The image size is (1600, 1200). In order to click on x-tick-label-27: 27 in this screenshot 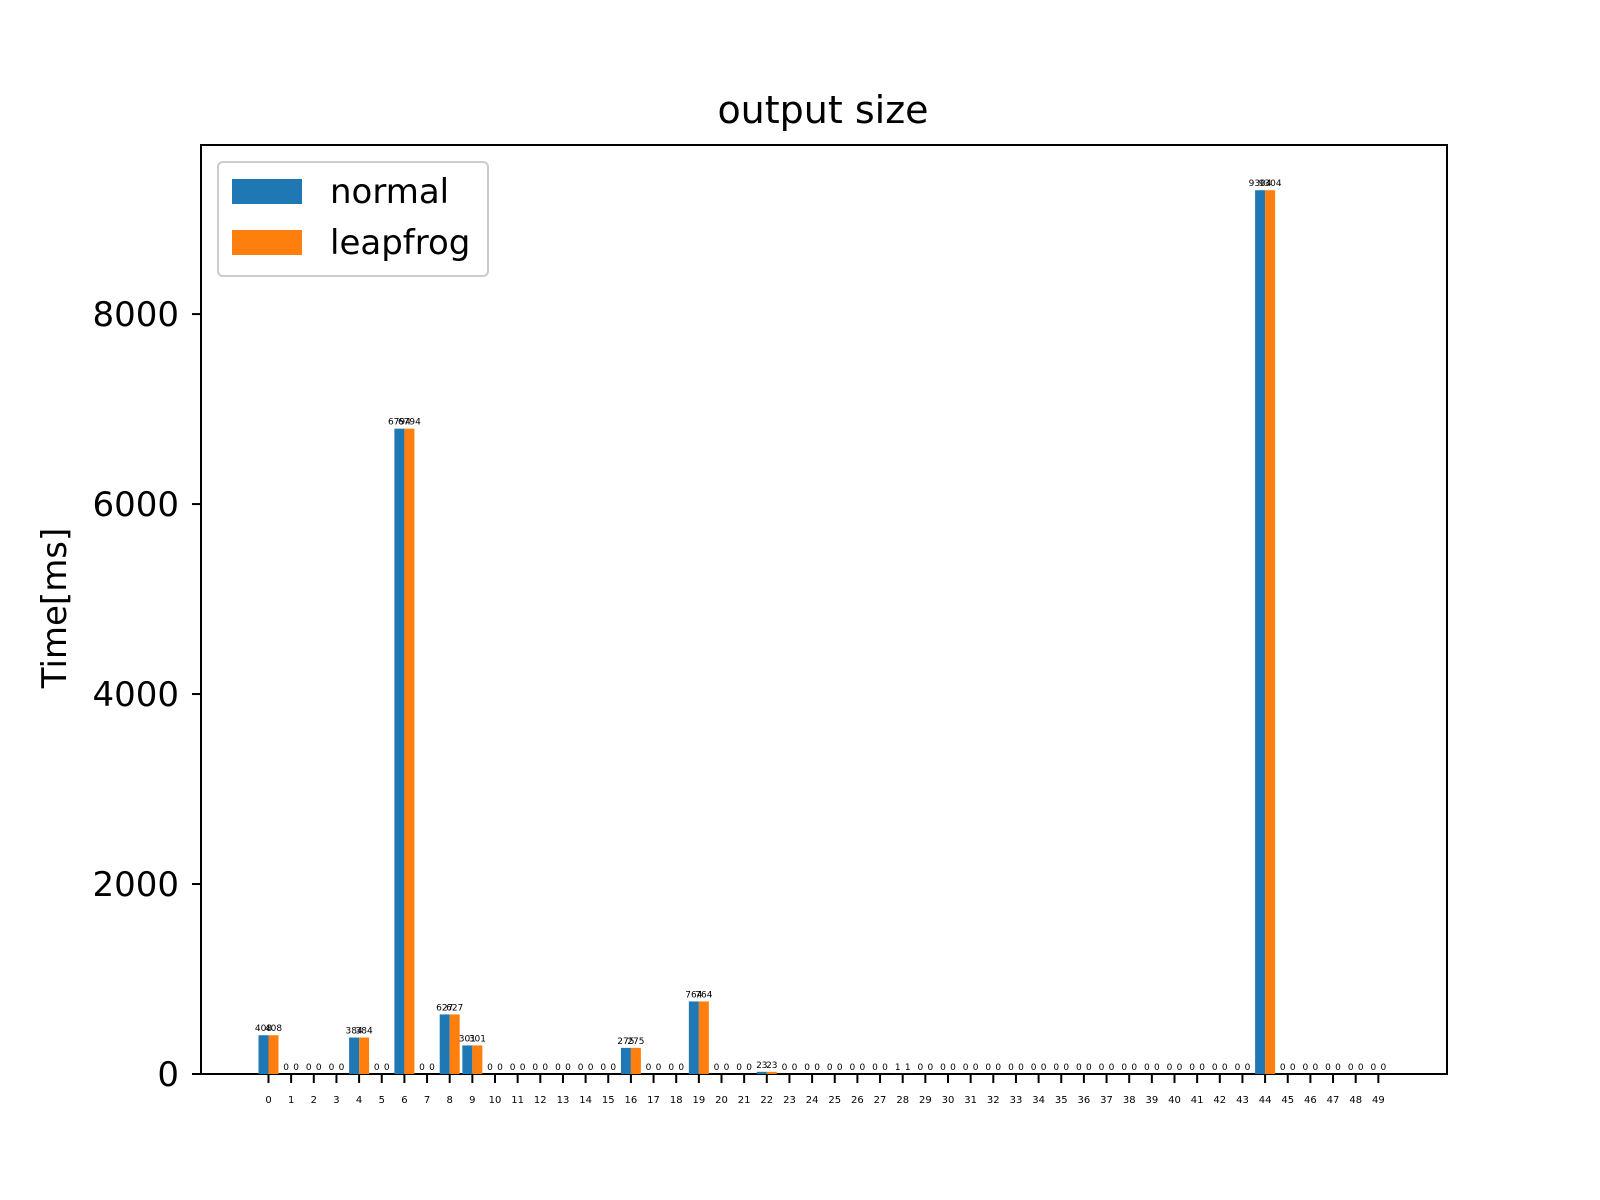, I will do `click(880, 1100)`.